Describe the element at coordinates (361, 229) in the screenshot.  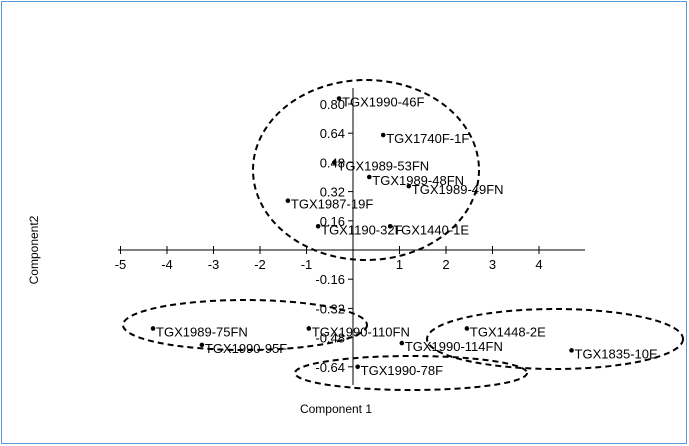
I see `point-label: TGX1190-32F` at that location.